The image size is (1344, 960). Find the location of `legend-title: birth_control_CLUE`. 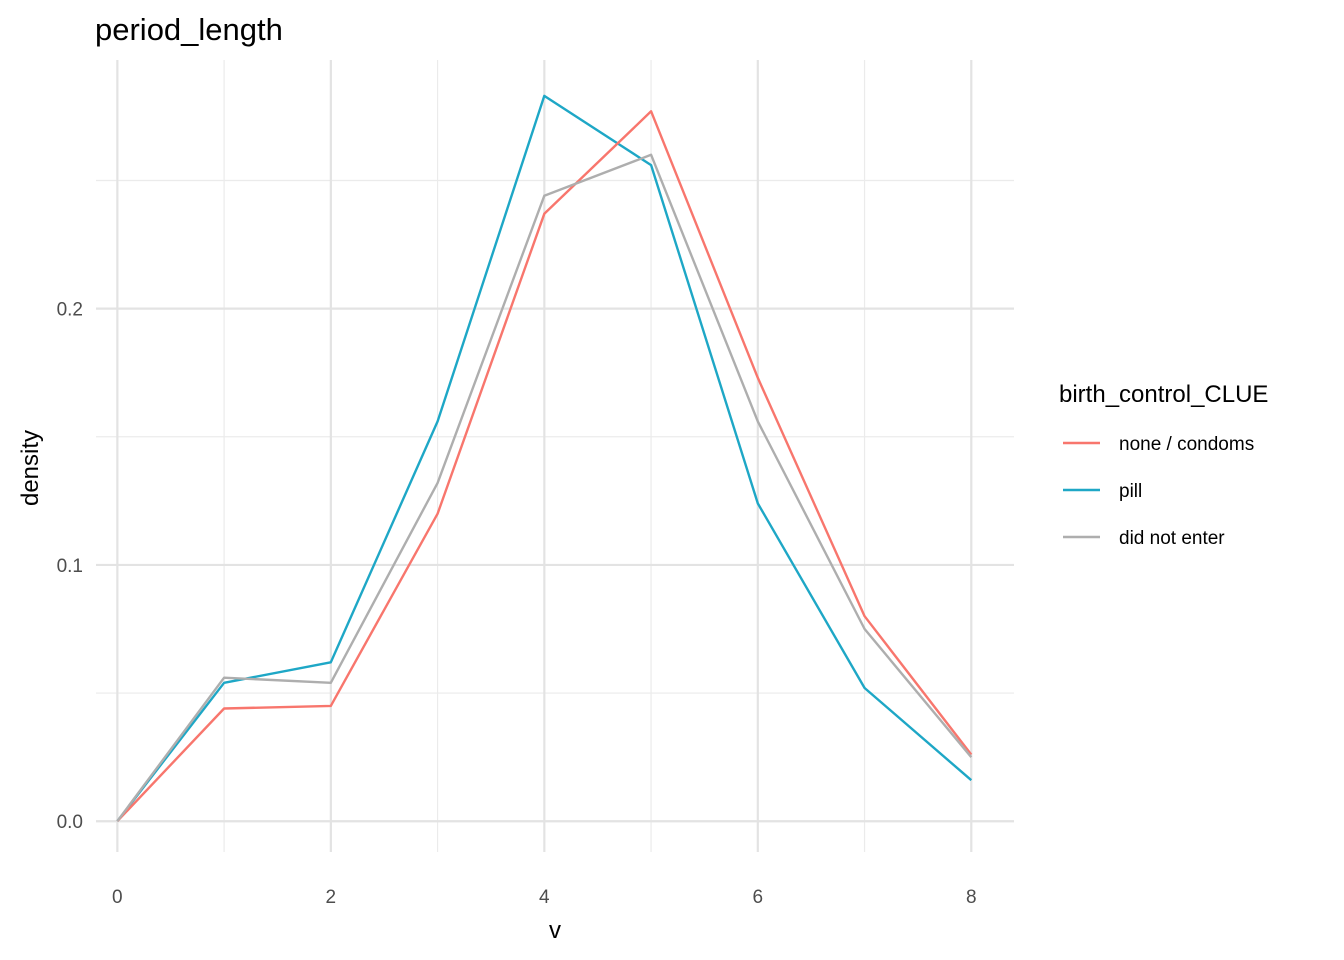

legend-title: birth_control_CLUE is located at coordinates (1163, 394).